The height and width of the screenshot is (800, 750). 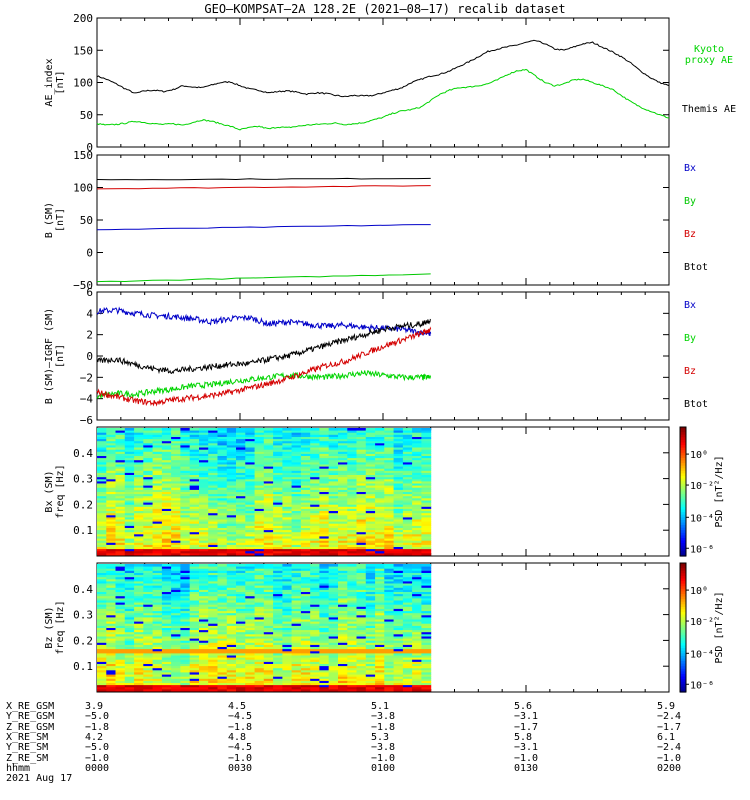 I want to click on plot-frame, so click(x=383, y=82).